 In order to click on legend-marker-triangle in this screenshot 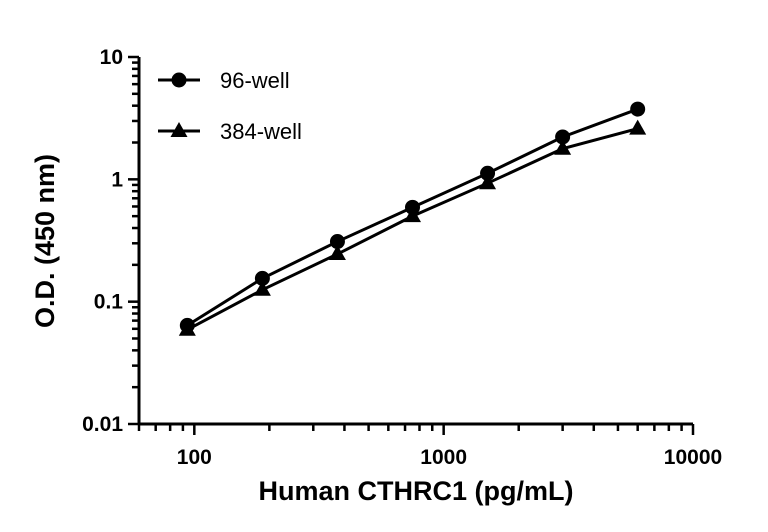, I will do `click(179, 129)`.